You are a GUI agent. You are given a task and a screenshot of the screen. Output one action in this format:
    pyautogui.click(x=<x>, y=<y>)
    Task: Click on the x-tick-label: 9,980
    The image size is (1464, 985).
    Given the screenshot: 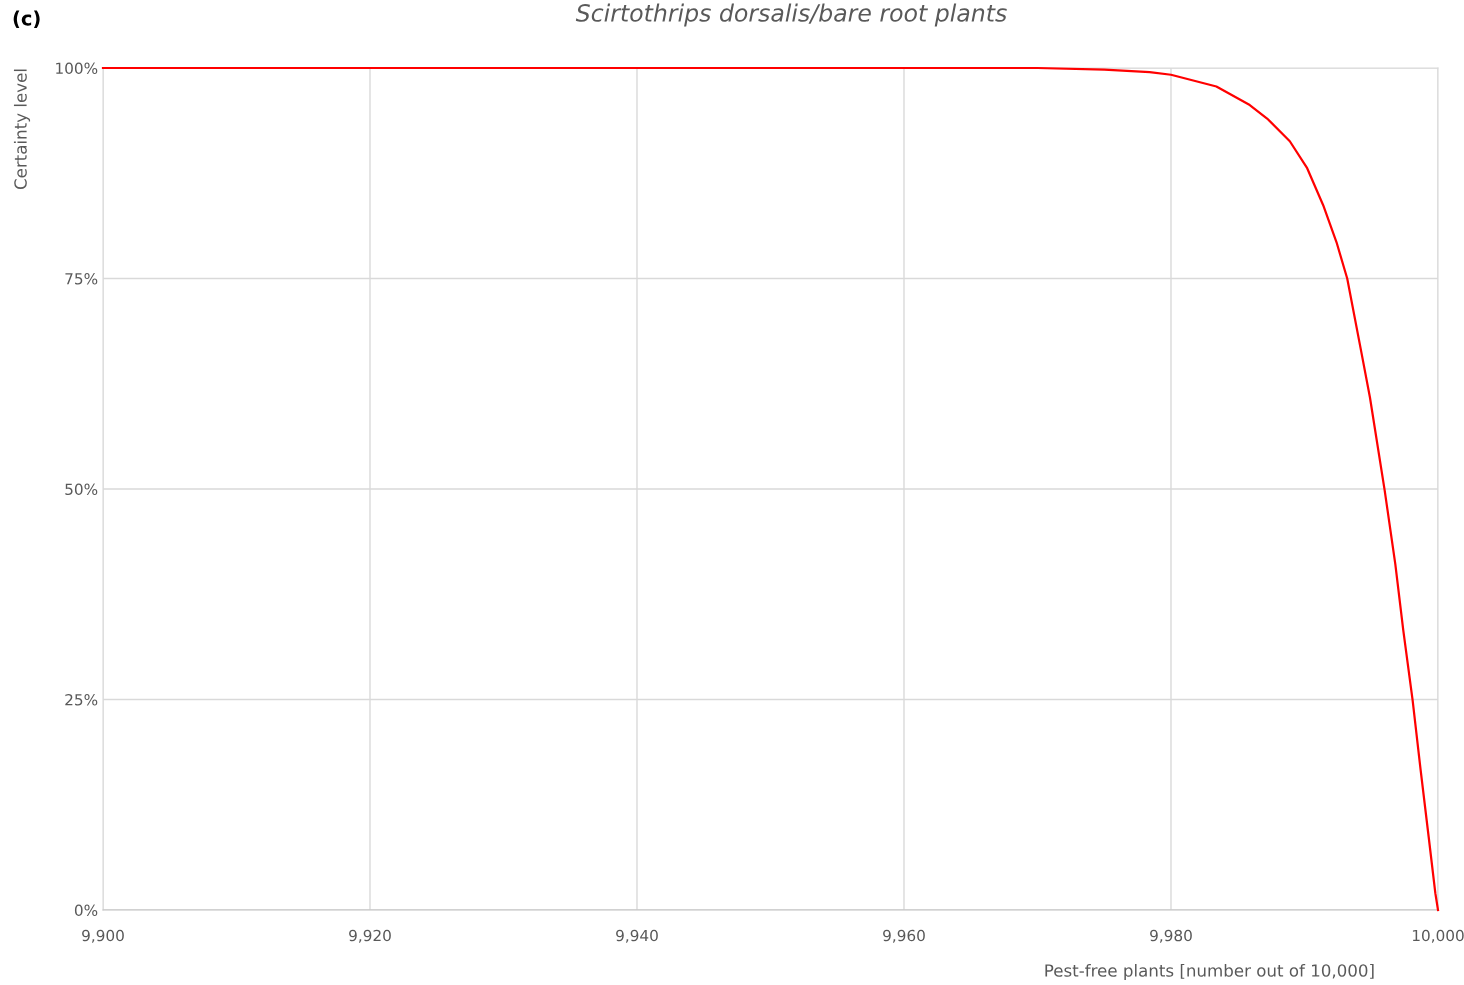 What is the action you would take?
    pyautogui.click(x=1171, y=936)
    